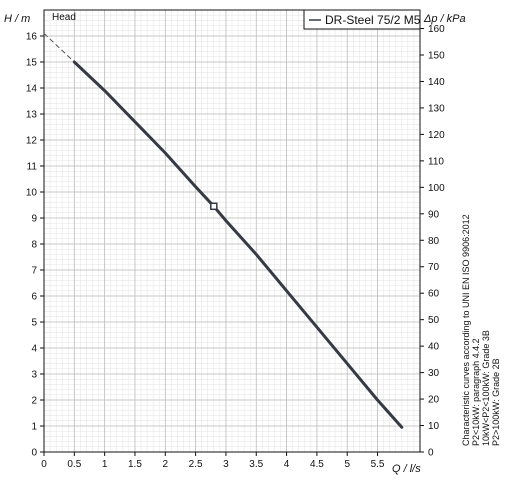 Image resolution: width=512 pixels, height=486 pixels. I want to click on x-axis-ticks: 0 0.5 1 1.5 2 2.5 3 3.5 4 4.5 5 5.5, so click(213, 461).